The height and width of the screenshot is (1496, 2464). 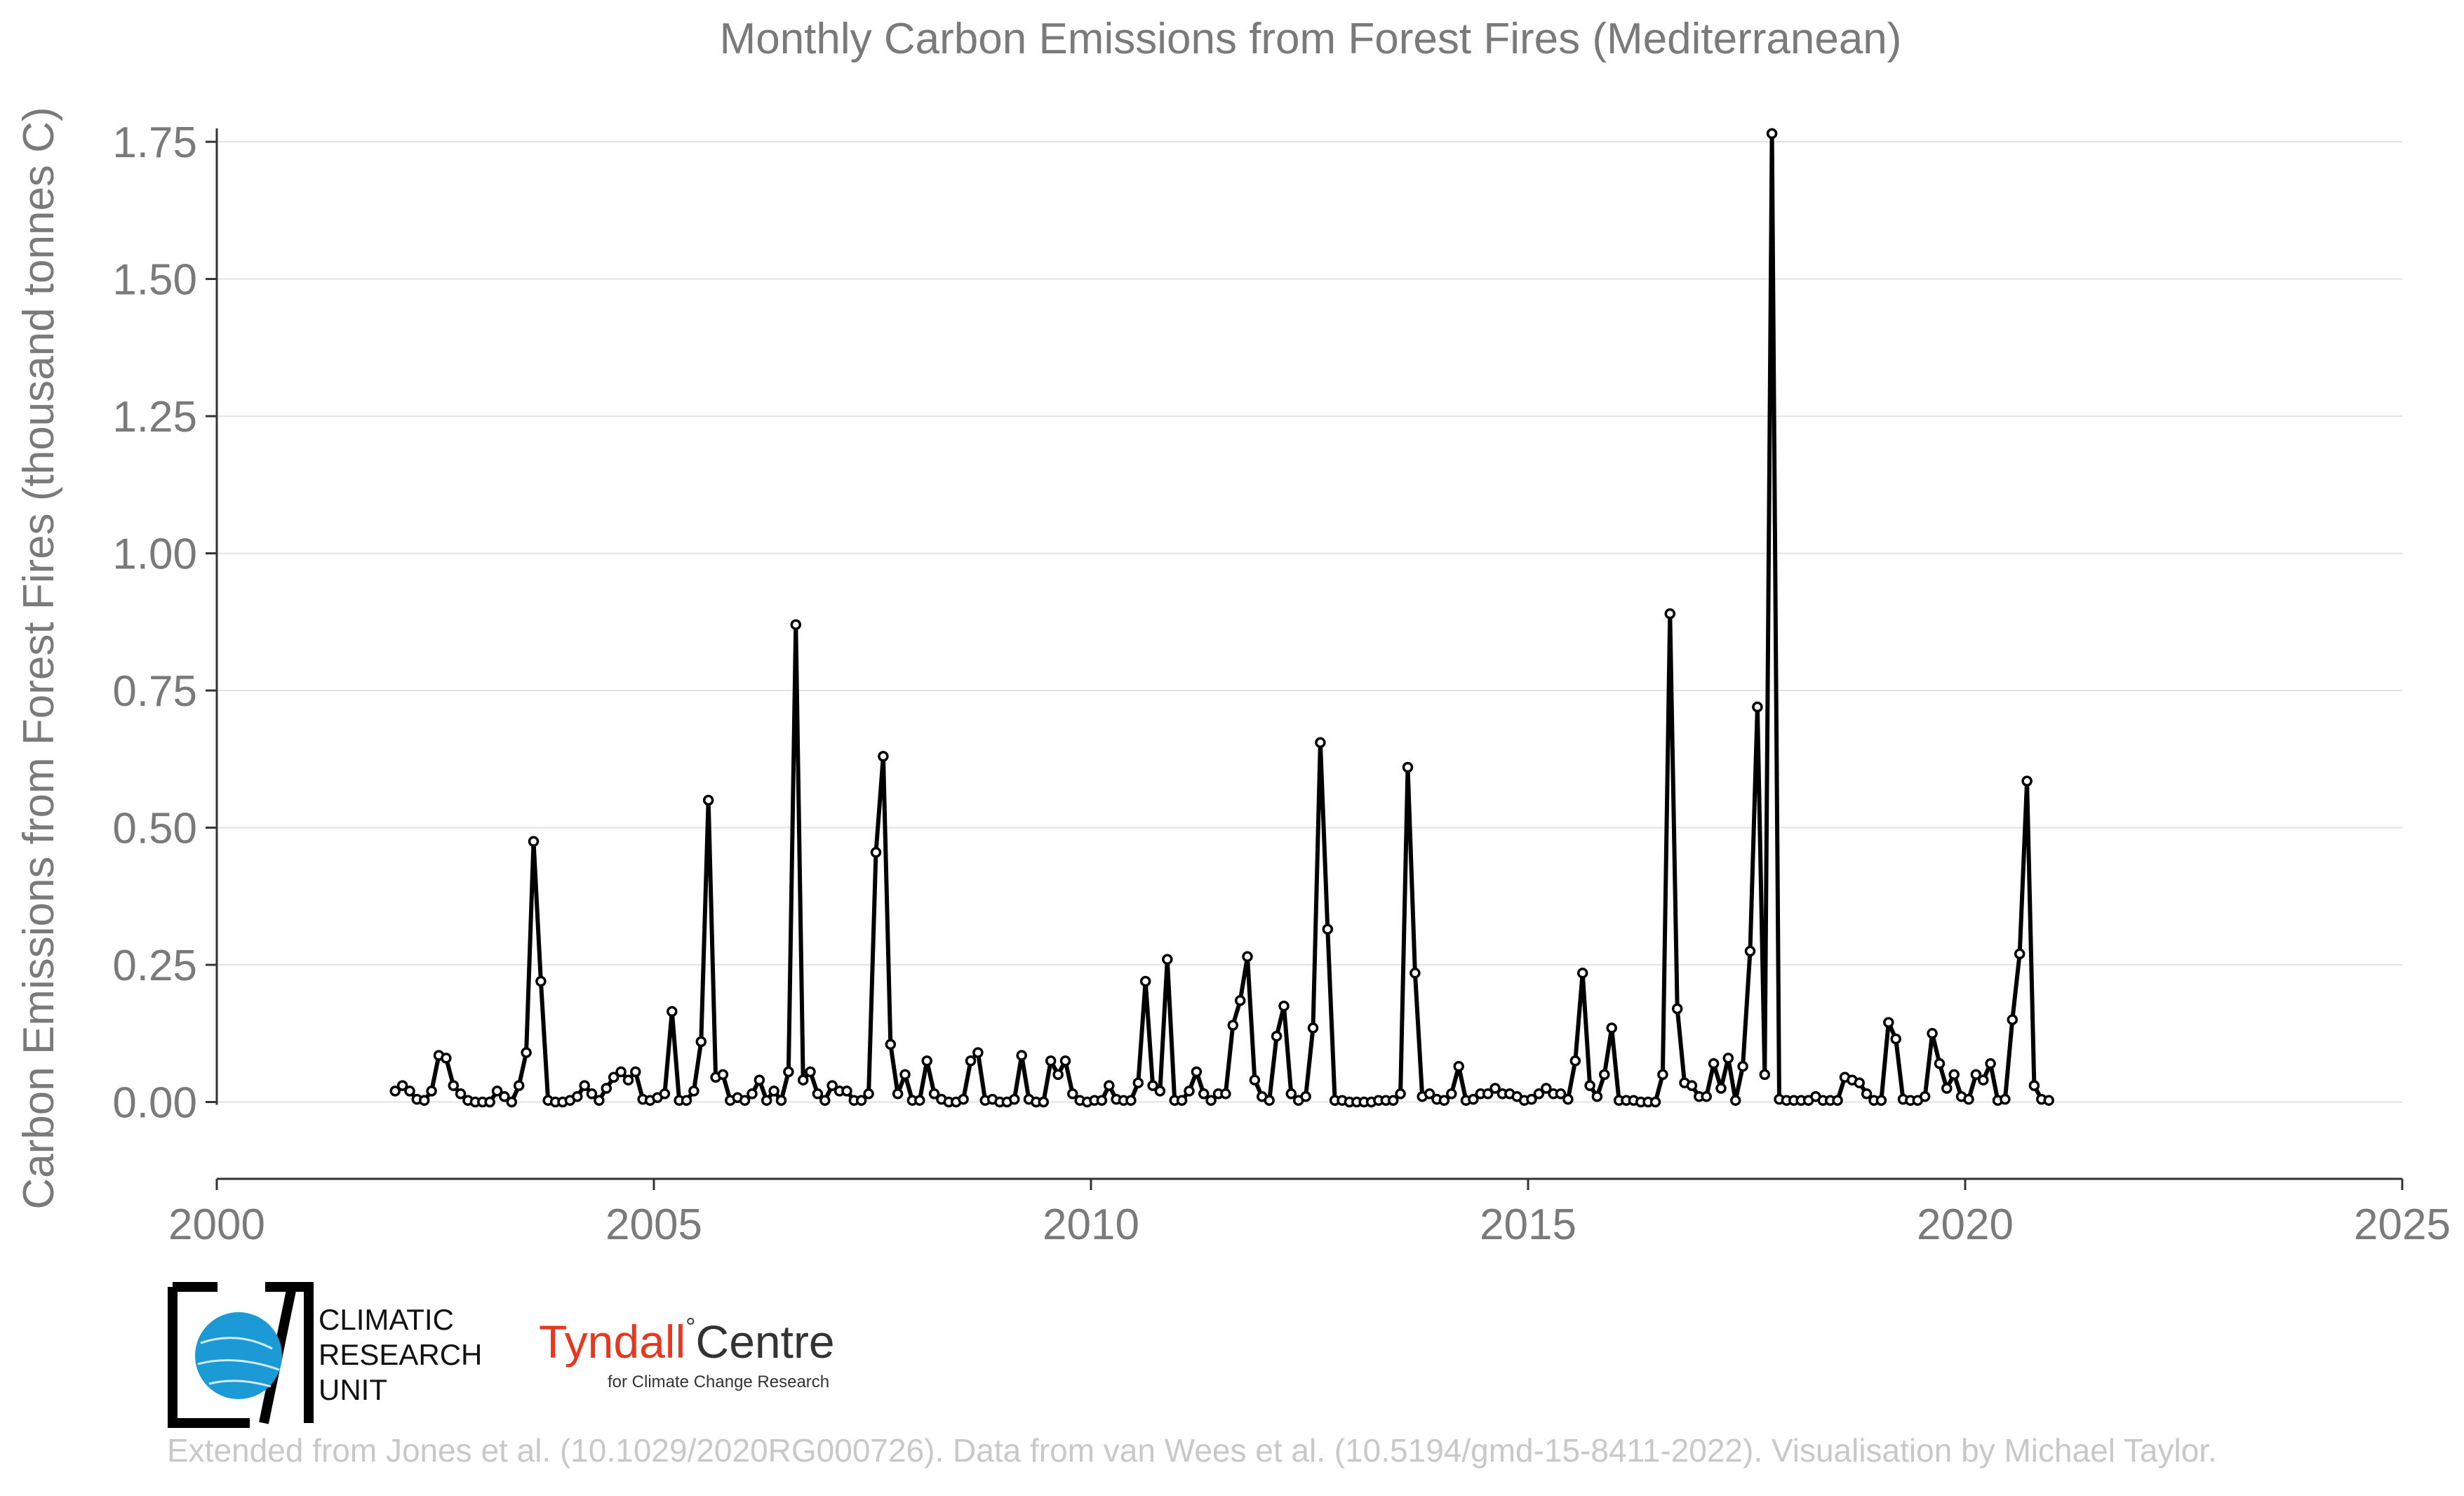 What do you see at coordinates (154, 829) in the screenshot?
I see `y-tick-label: 0.50` at bounding box center [154, 829].